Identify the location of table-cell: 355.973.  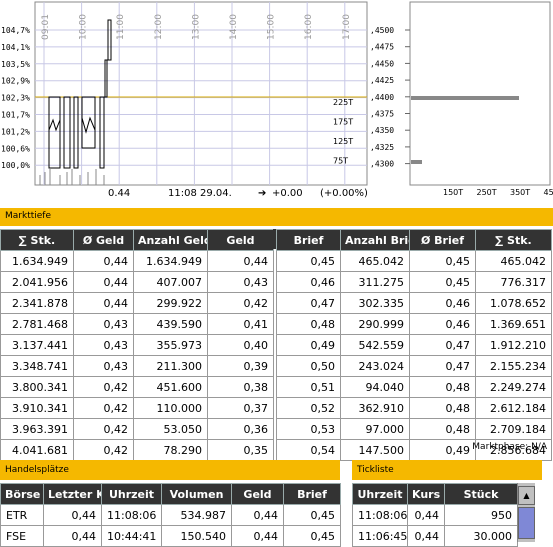
(171, 345).